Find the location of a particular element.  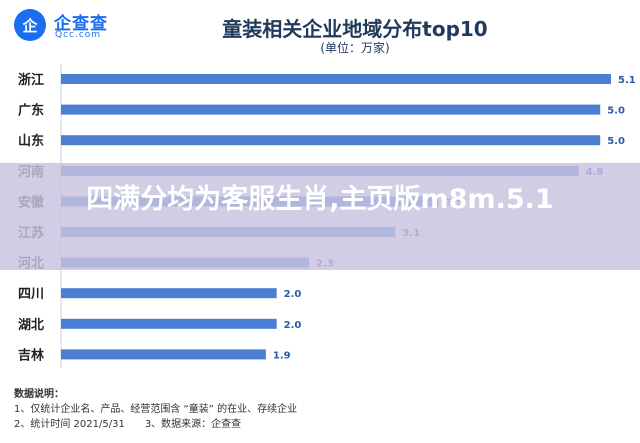

logo-name: 企查查 is located at coordinates (81, 24).